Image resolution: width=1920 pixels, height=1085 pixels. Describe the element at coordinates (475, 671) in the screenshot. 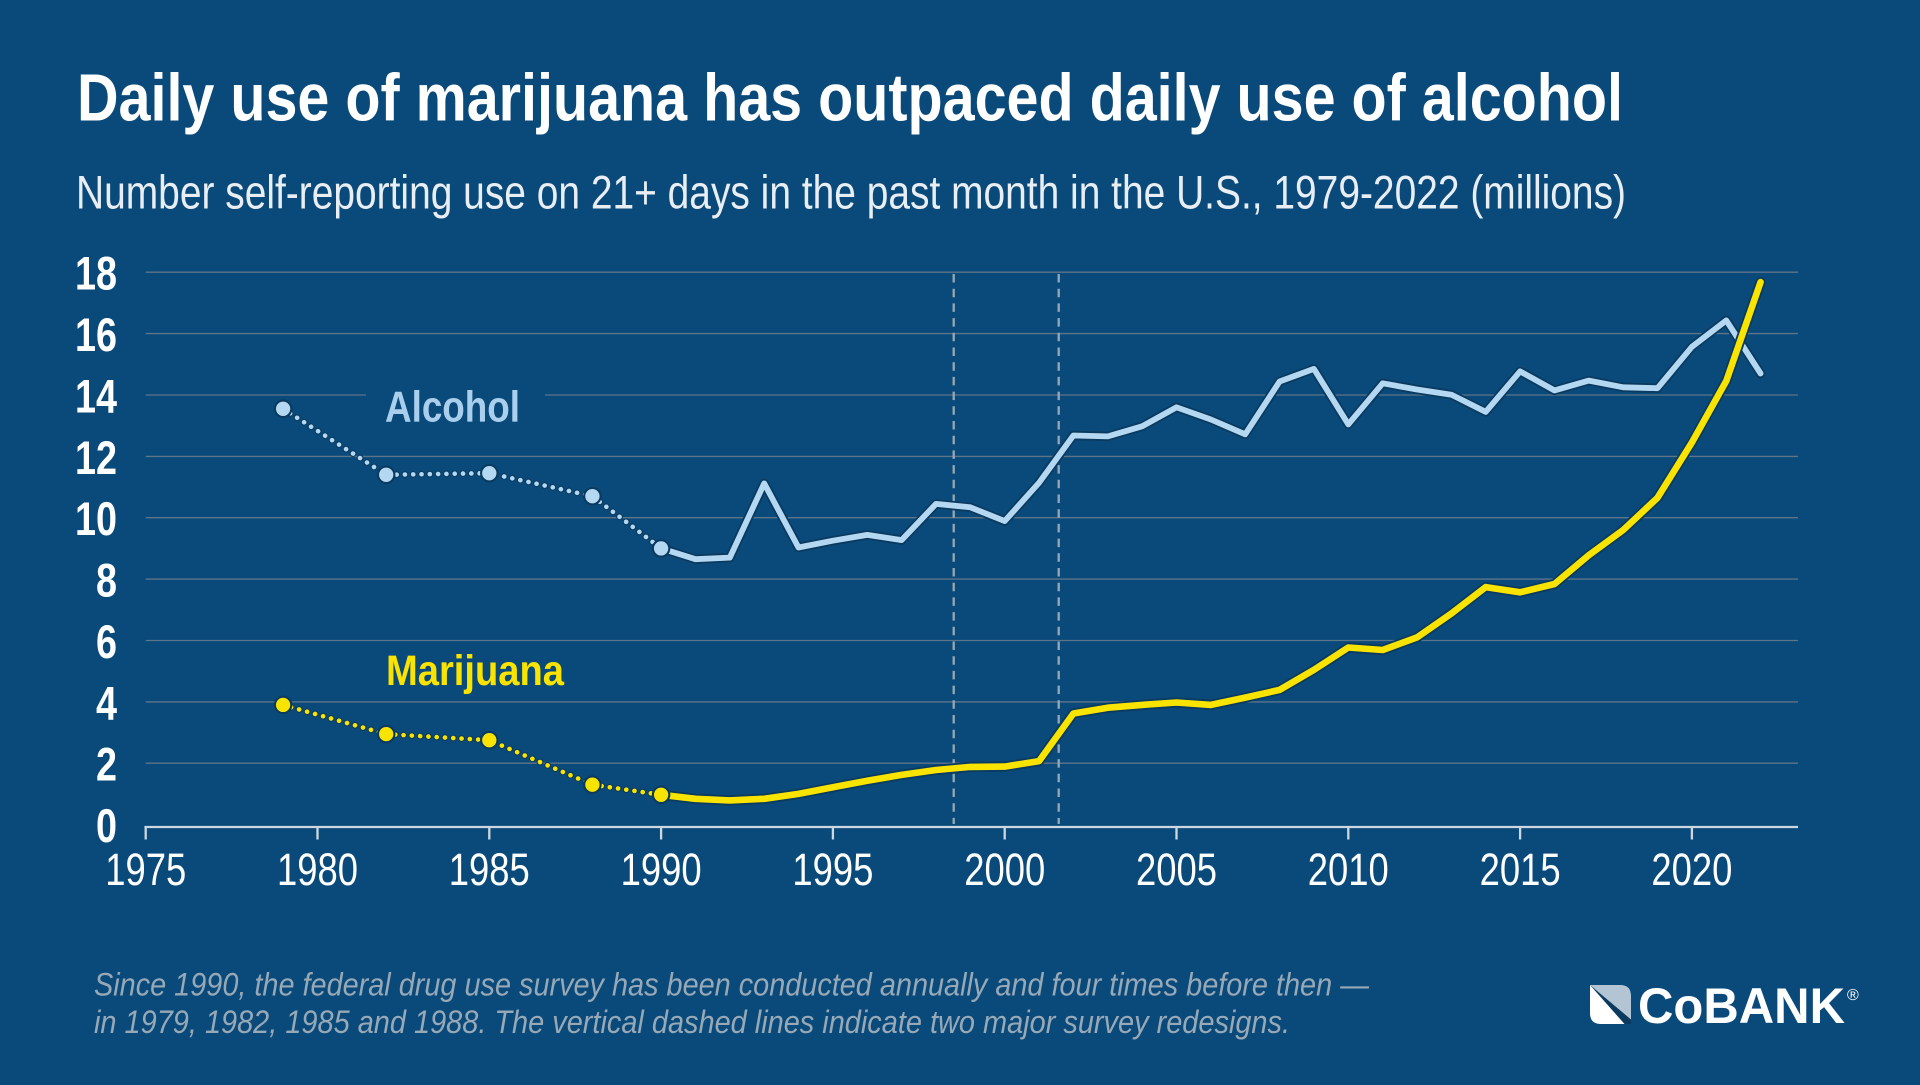

I see `svg-text: Marijuana` at that location.